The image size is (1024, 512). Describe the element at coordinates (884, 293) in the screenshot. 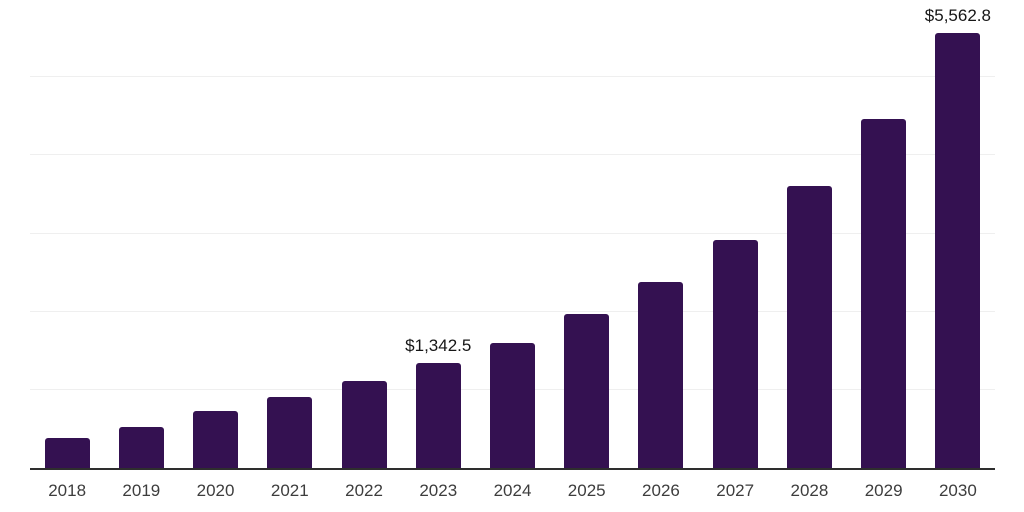

I see `bar-2029` at that location.